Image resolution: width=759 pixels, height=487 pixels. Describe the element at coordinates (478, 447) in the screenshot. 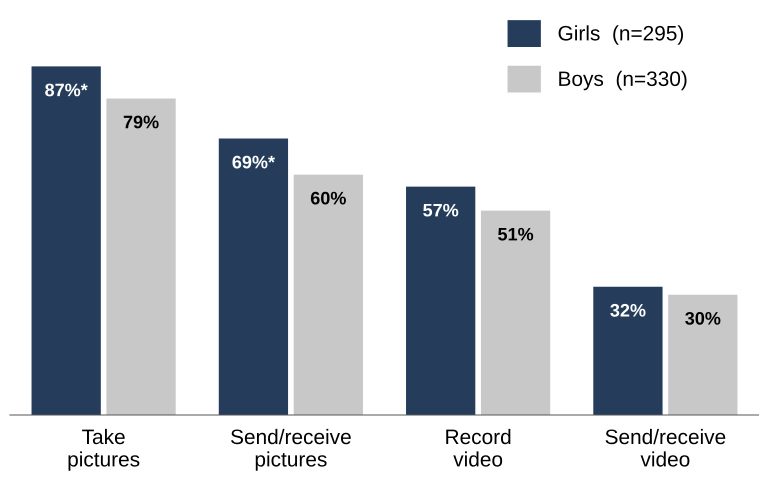

I see `x-tick-label: Record video` at that location.